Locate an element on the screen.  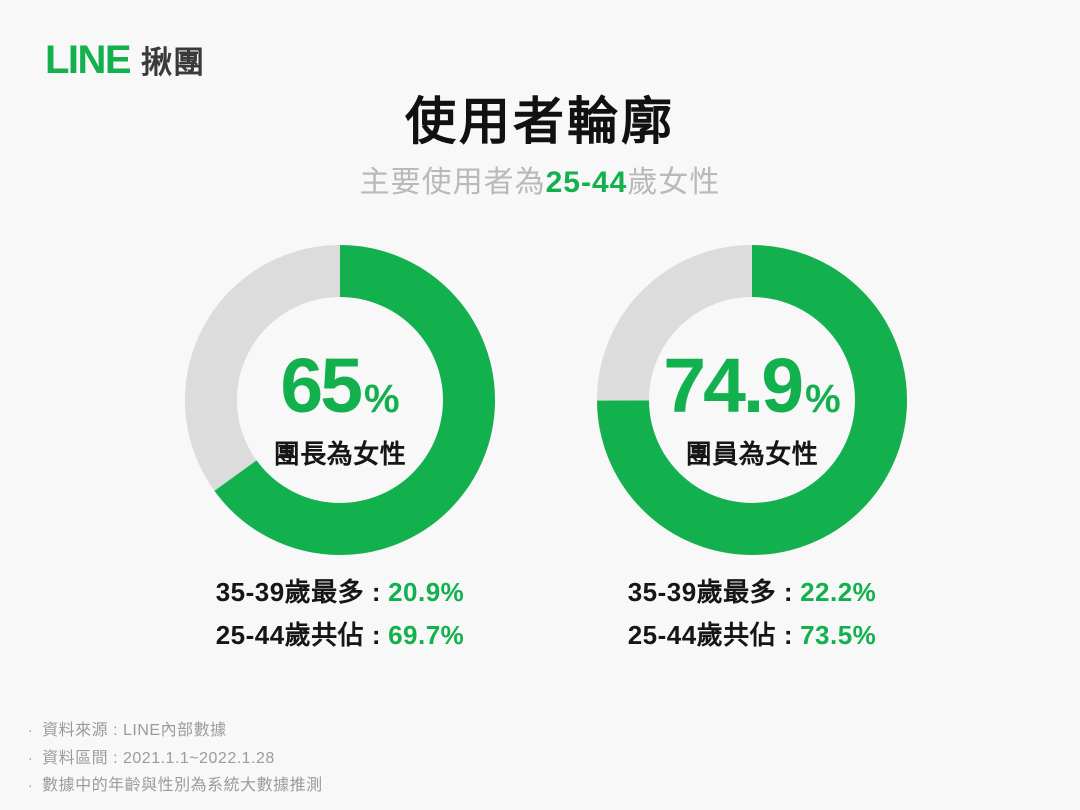
stat-row: 35-39歲最多 :22.2% is located at coordinates (752, 592).